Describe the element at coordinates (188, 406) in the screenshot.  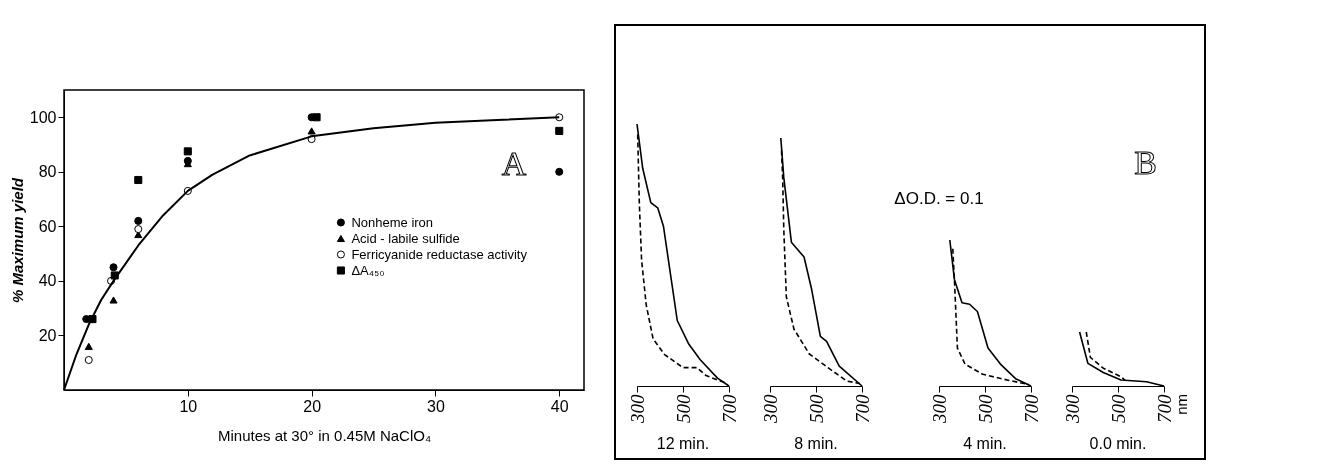
I see `x-tick-label: 10` at that location.